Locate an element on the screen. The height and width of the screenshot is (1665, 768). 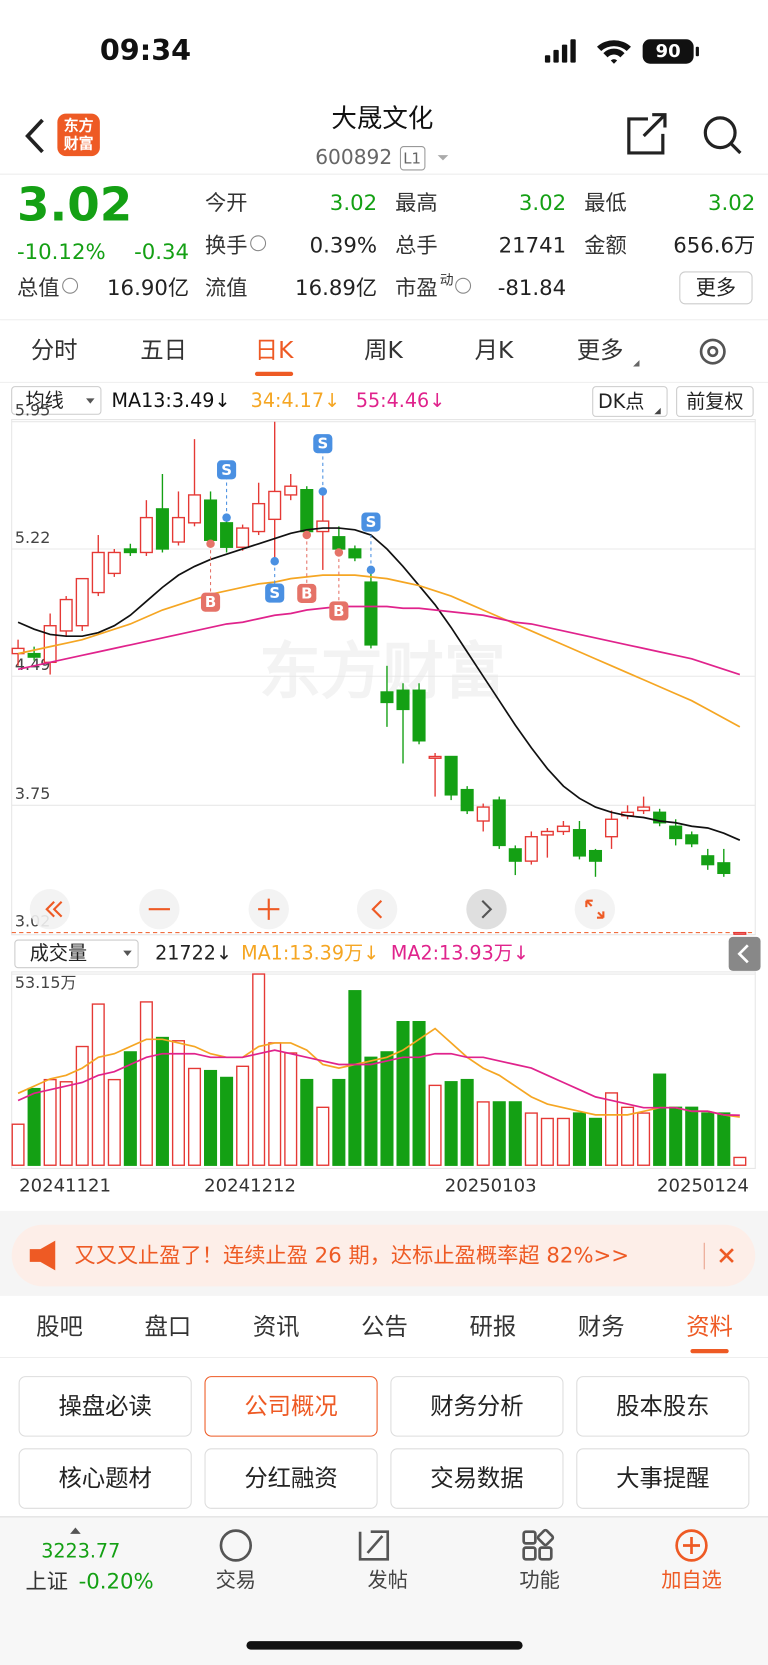
info-tab: 资料 is located at coordinates (709, 1326).